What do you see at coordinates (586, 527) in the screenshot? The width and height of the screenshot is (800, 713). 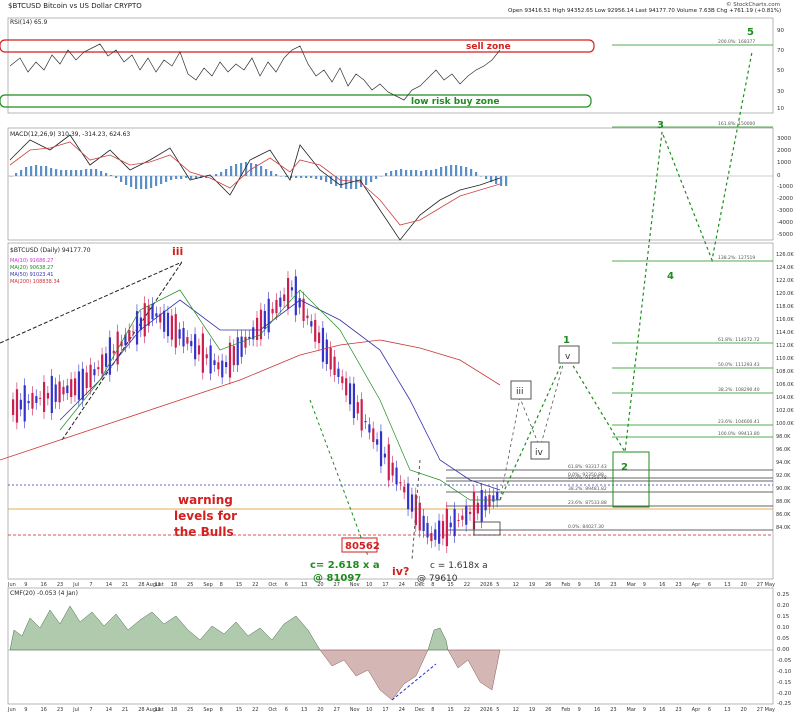 I see `fib-label: 0.0%: 84027.30` at bounding box center [586, 527].